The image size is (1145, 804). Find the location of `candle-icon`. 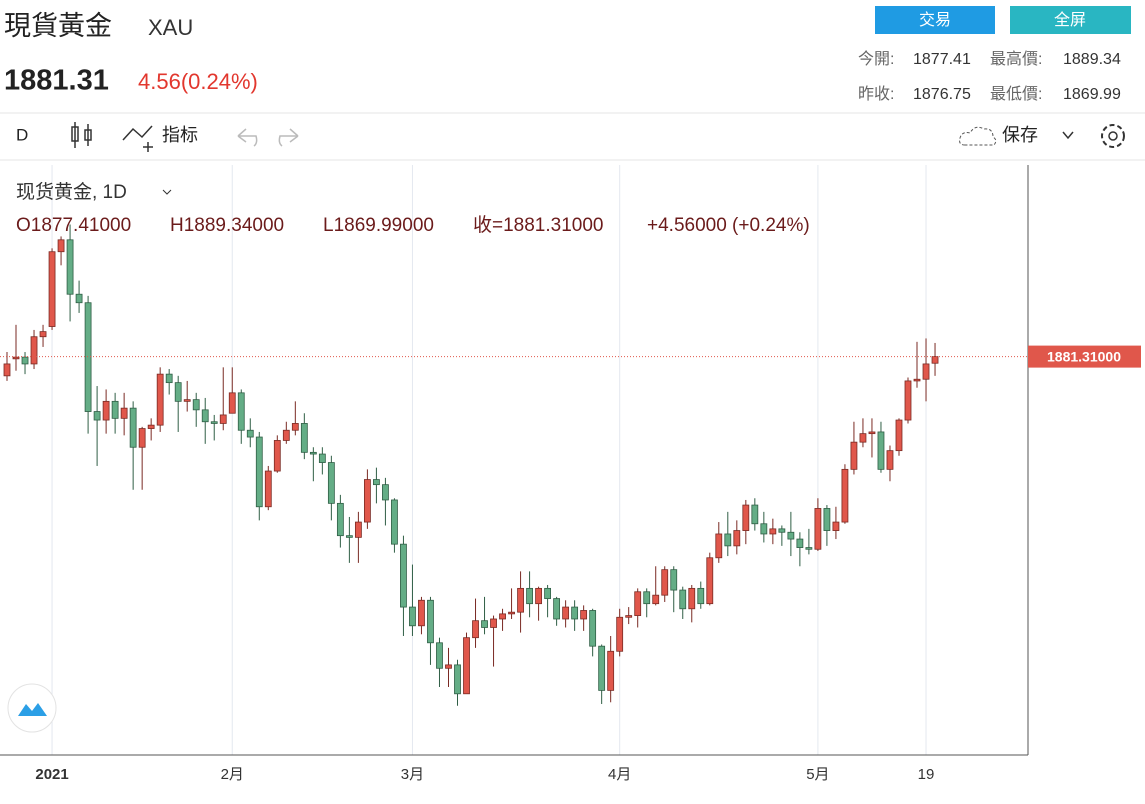

candle-icon is located at coordinates (81, 135).